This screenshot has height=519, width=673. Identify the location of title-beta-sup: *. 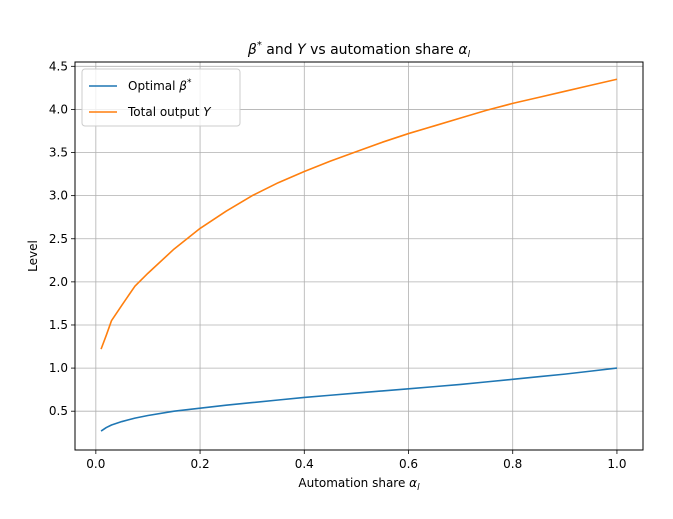
(259, 45).